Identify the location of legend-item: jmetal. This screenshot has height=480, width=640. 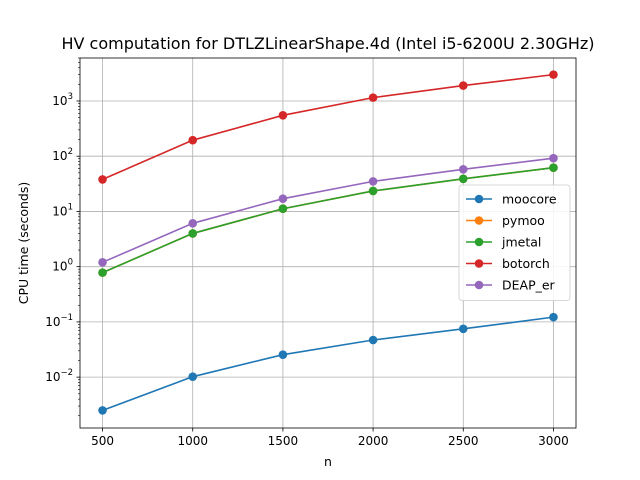
(503, 242).